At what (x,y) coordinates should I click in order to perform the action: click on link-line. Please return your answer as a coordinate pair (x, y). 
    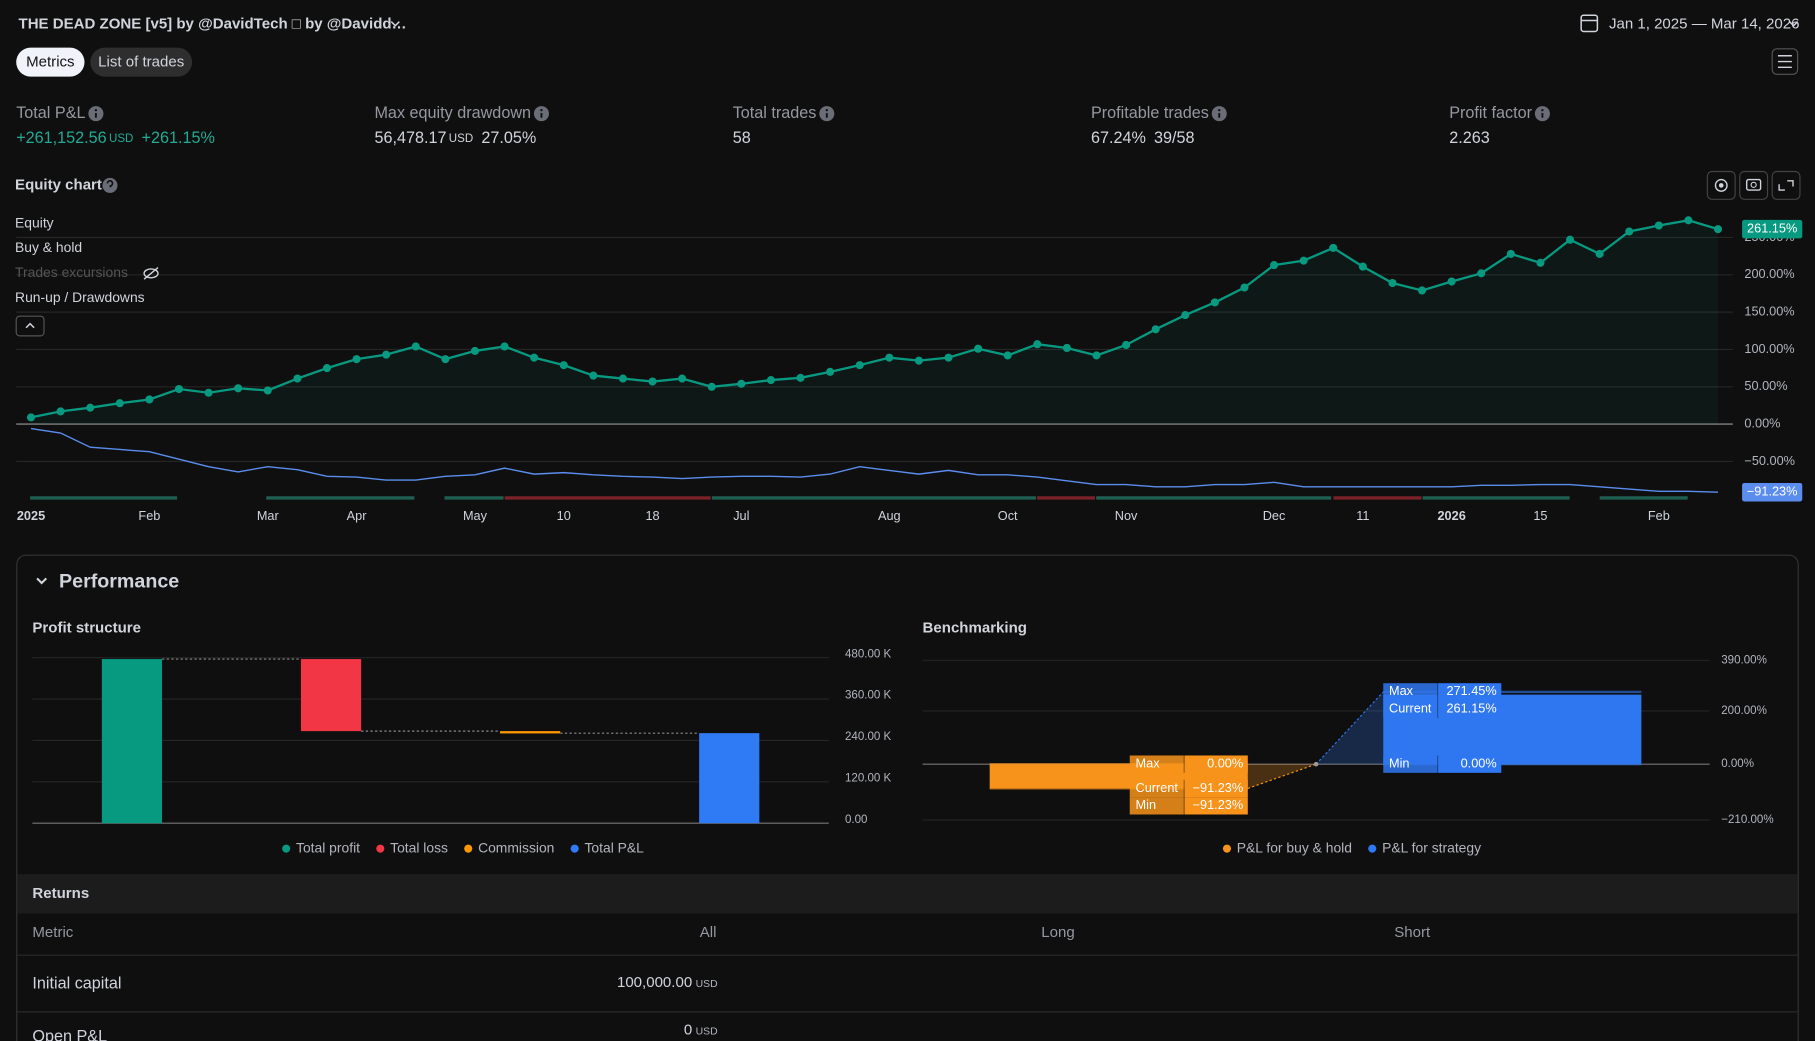
    Looking at the image, I should click on (1282, 776).